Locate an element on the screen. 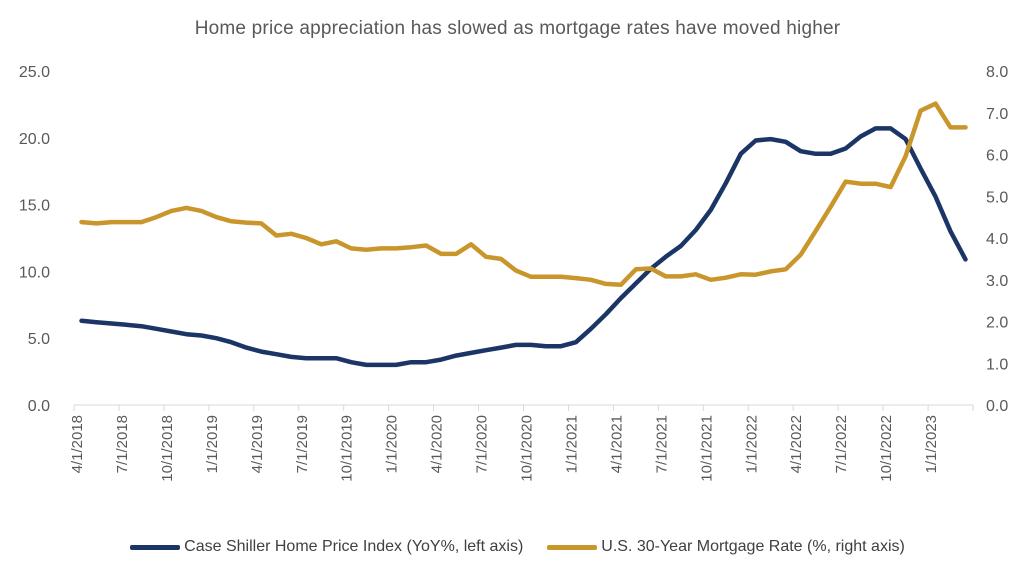 The image size is (1035, 577). x-tick-label: 7/1/2019 is located at coordinates (302, 444).